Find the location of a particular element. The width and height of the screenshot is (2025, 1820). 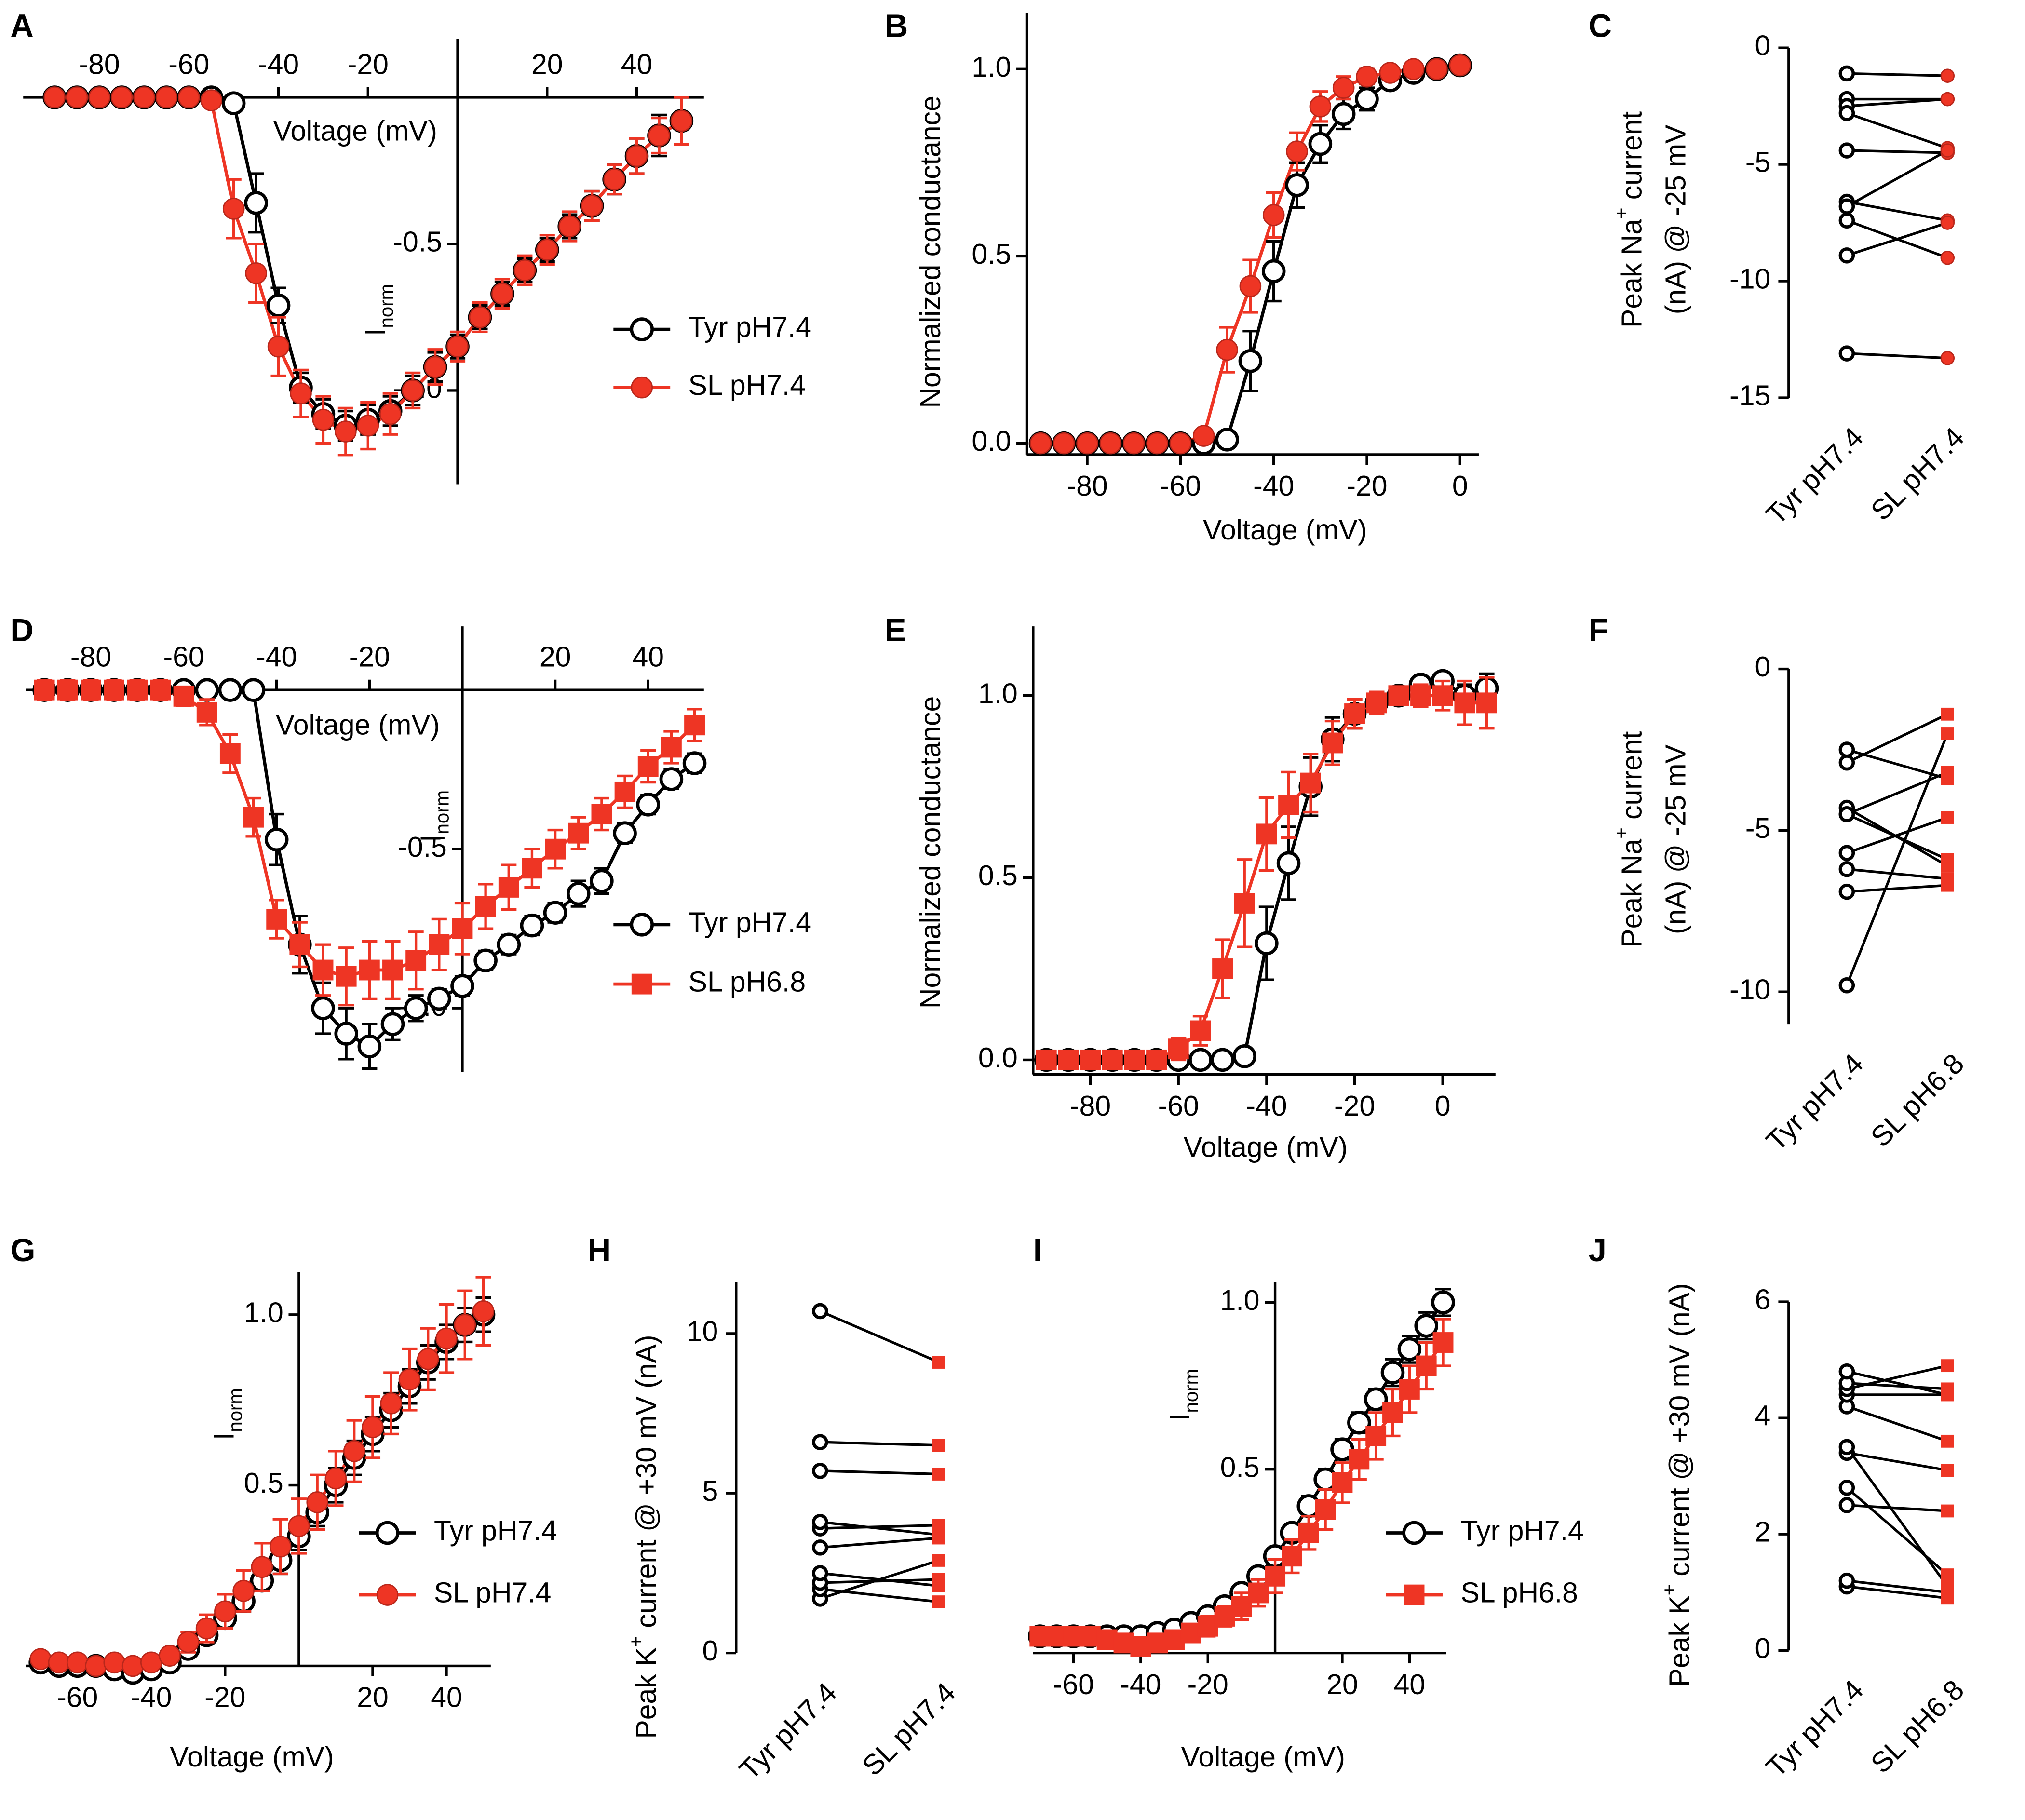

panel-letter: C is located at coordinates (1600, 26).